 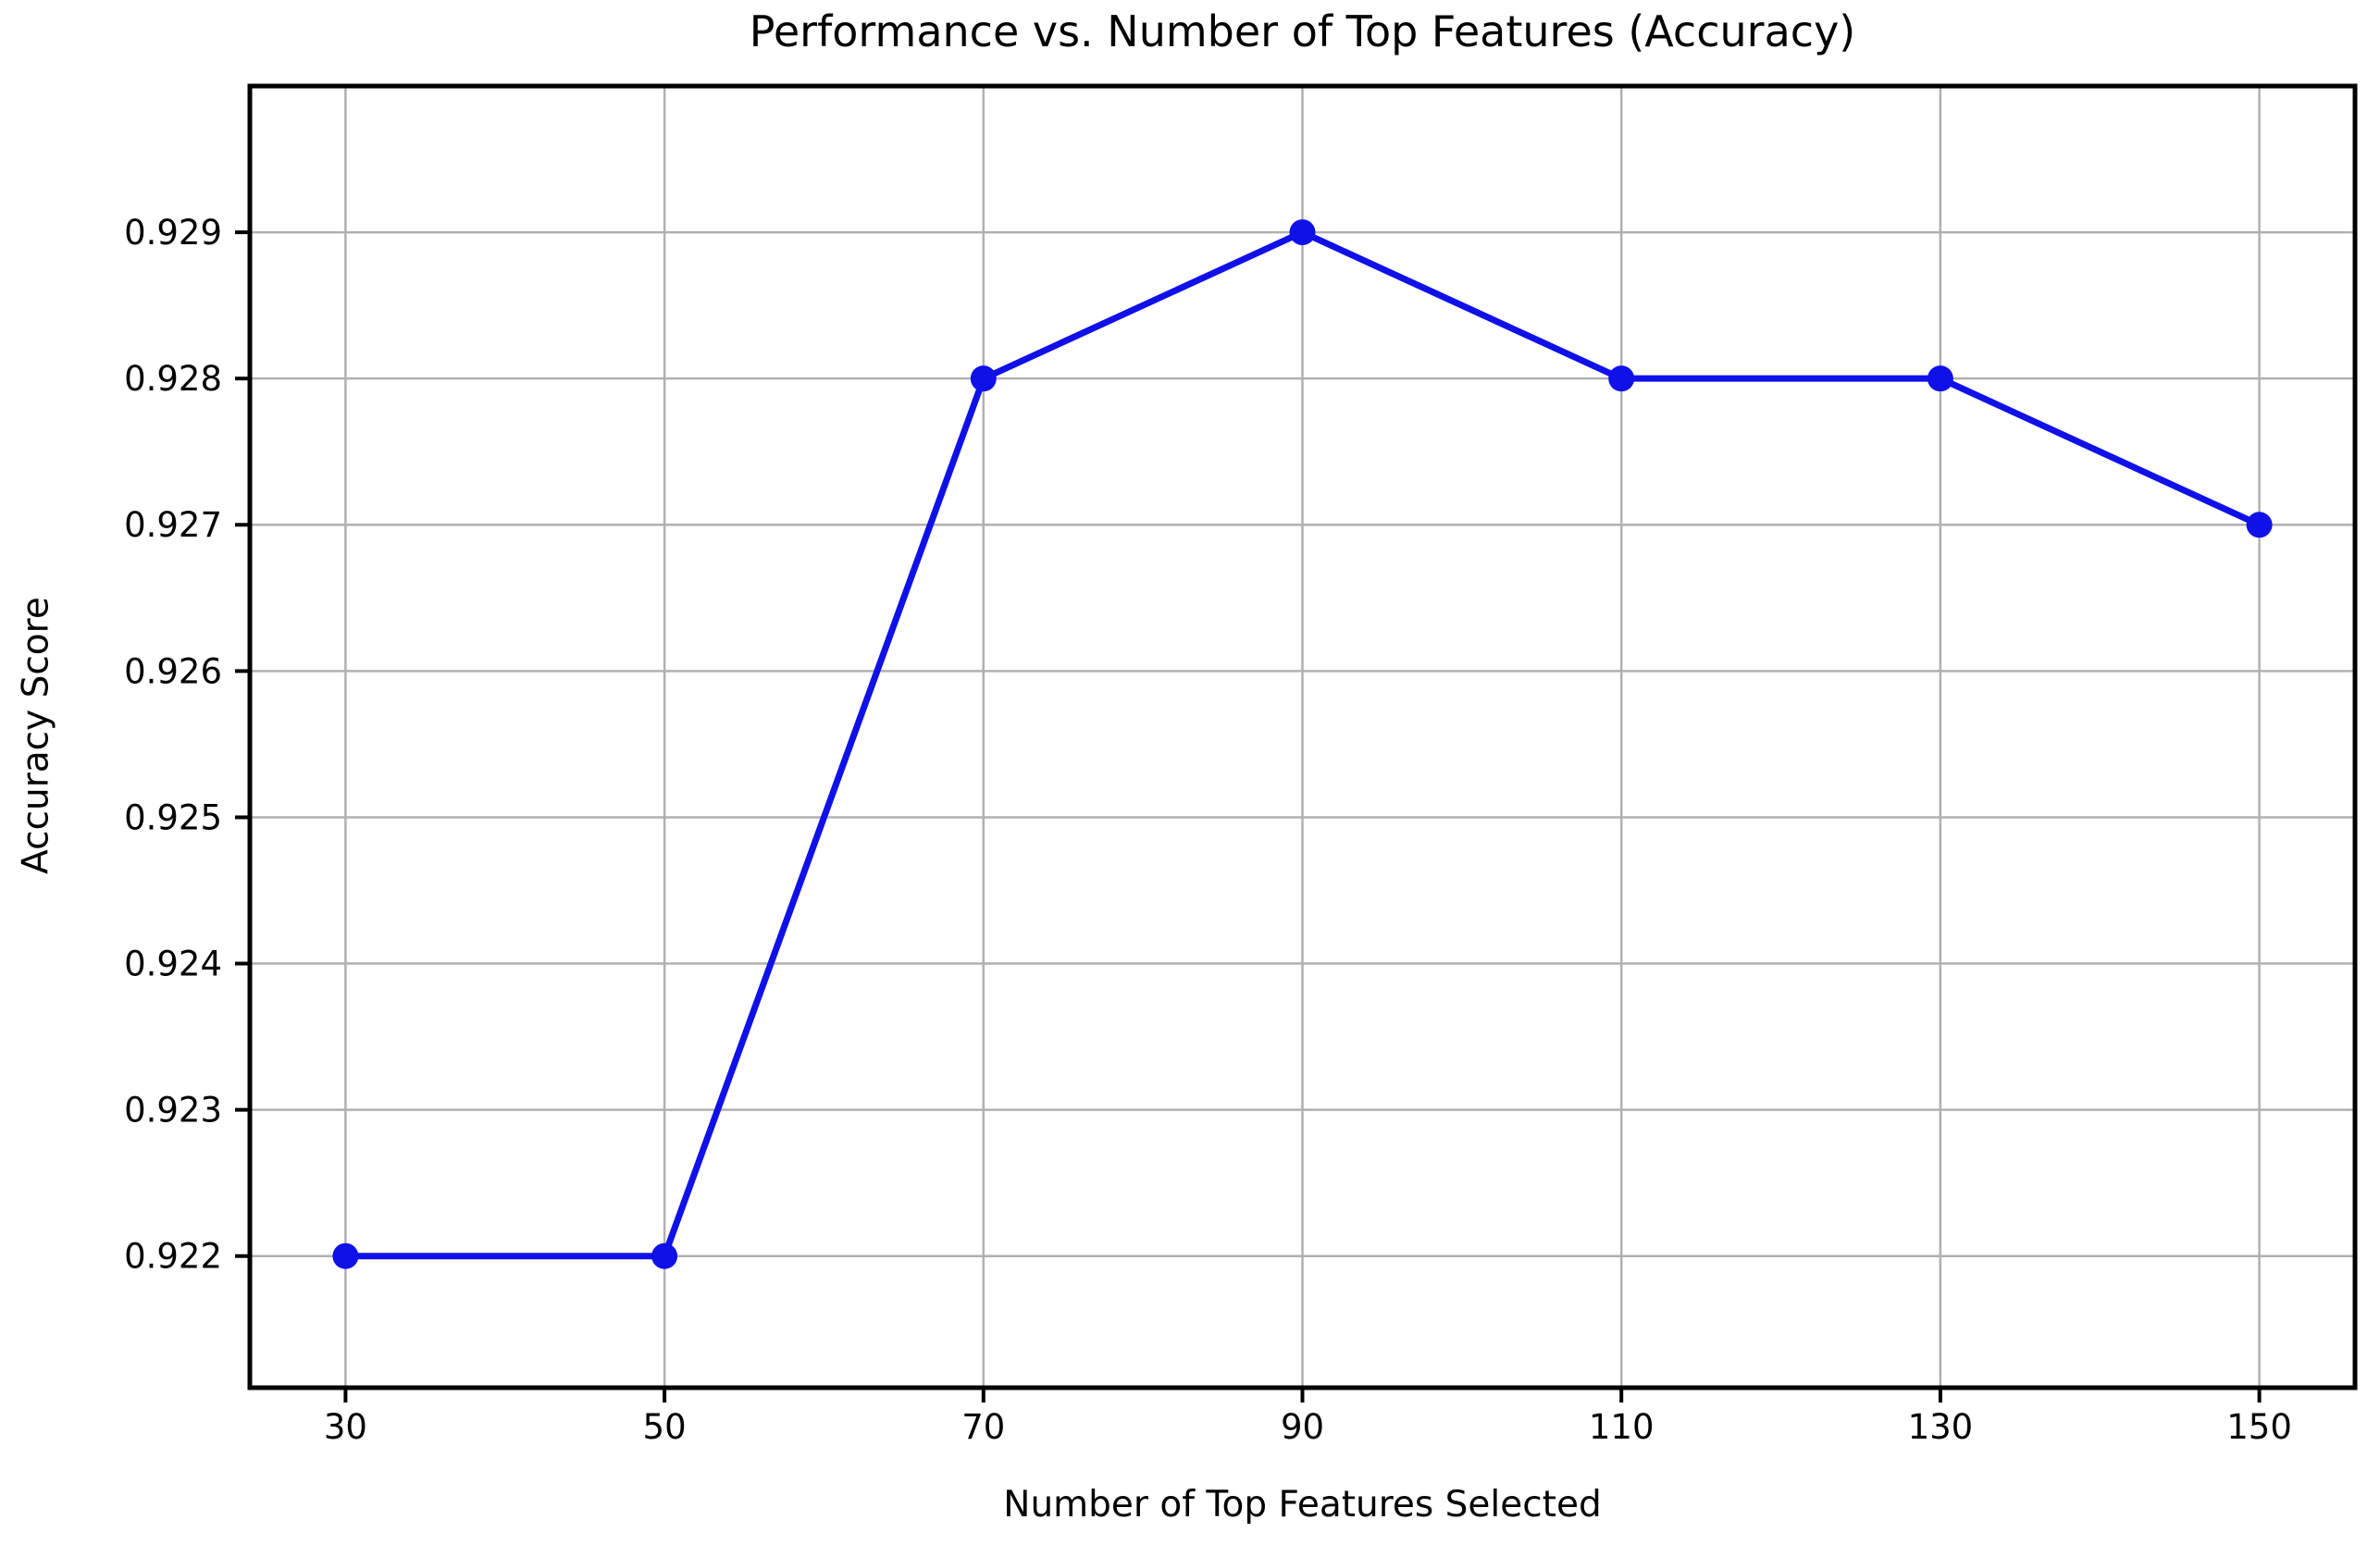 What do you see at coordinates (173, 525) in the screenshot?
I see `y-tick-label: 0.927` at bounding box center [173, 525].